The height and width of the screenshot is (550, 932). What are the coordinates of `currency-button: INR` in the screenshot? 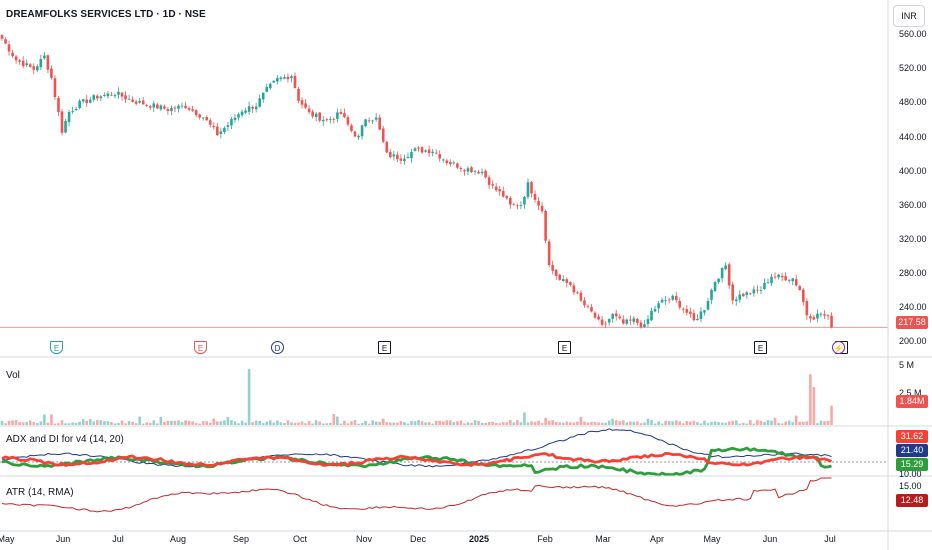 It's located at (909, 16).